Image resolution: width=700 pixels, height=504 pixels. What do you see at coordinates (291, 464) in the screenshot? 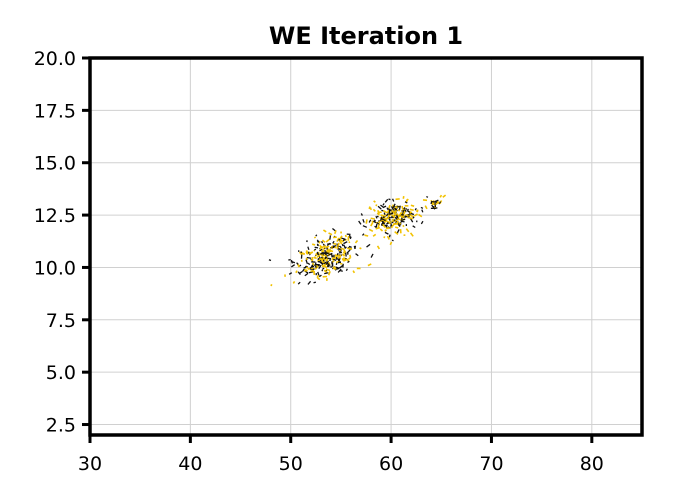
I see `x-tick-label: 50` at bounding box center [291, 464].